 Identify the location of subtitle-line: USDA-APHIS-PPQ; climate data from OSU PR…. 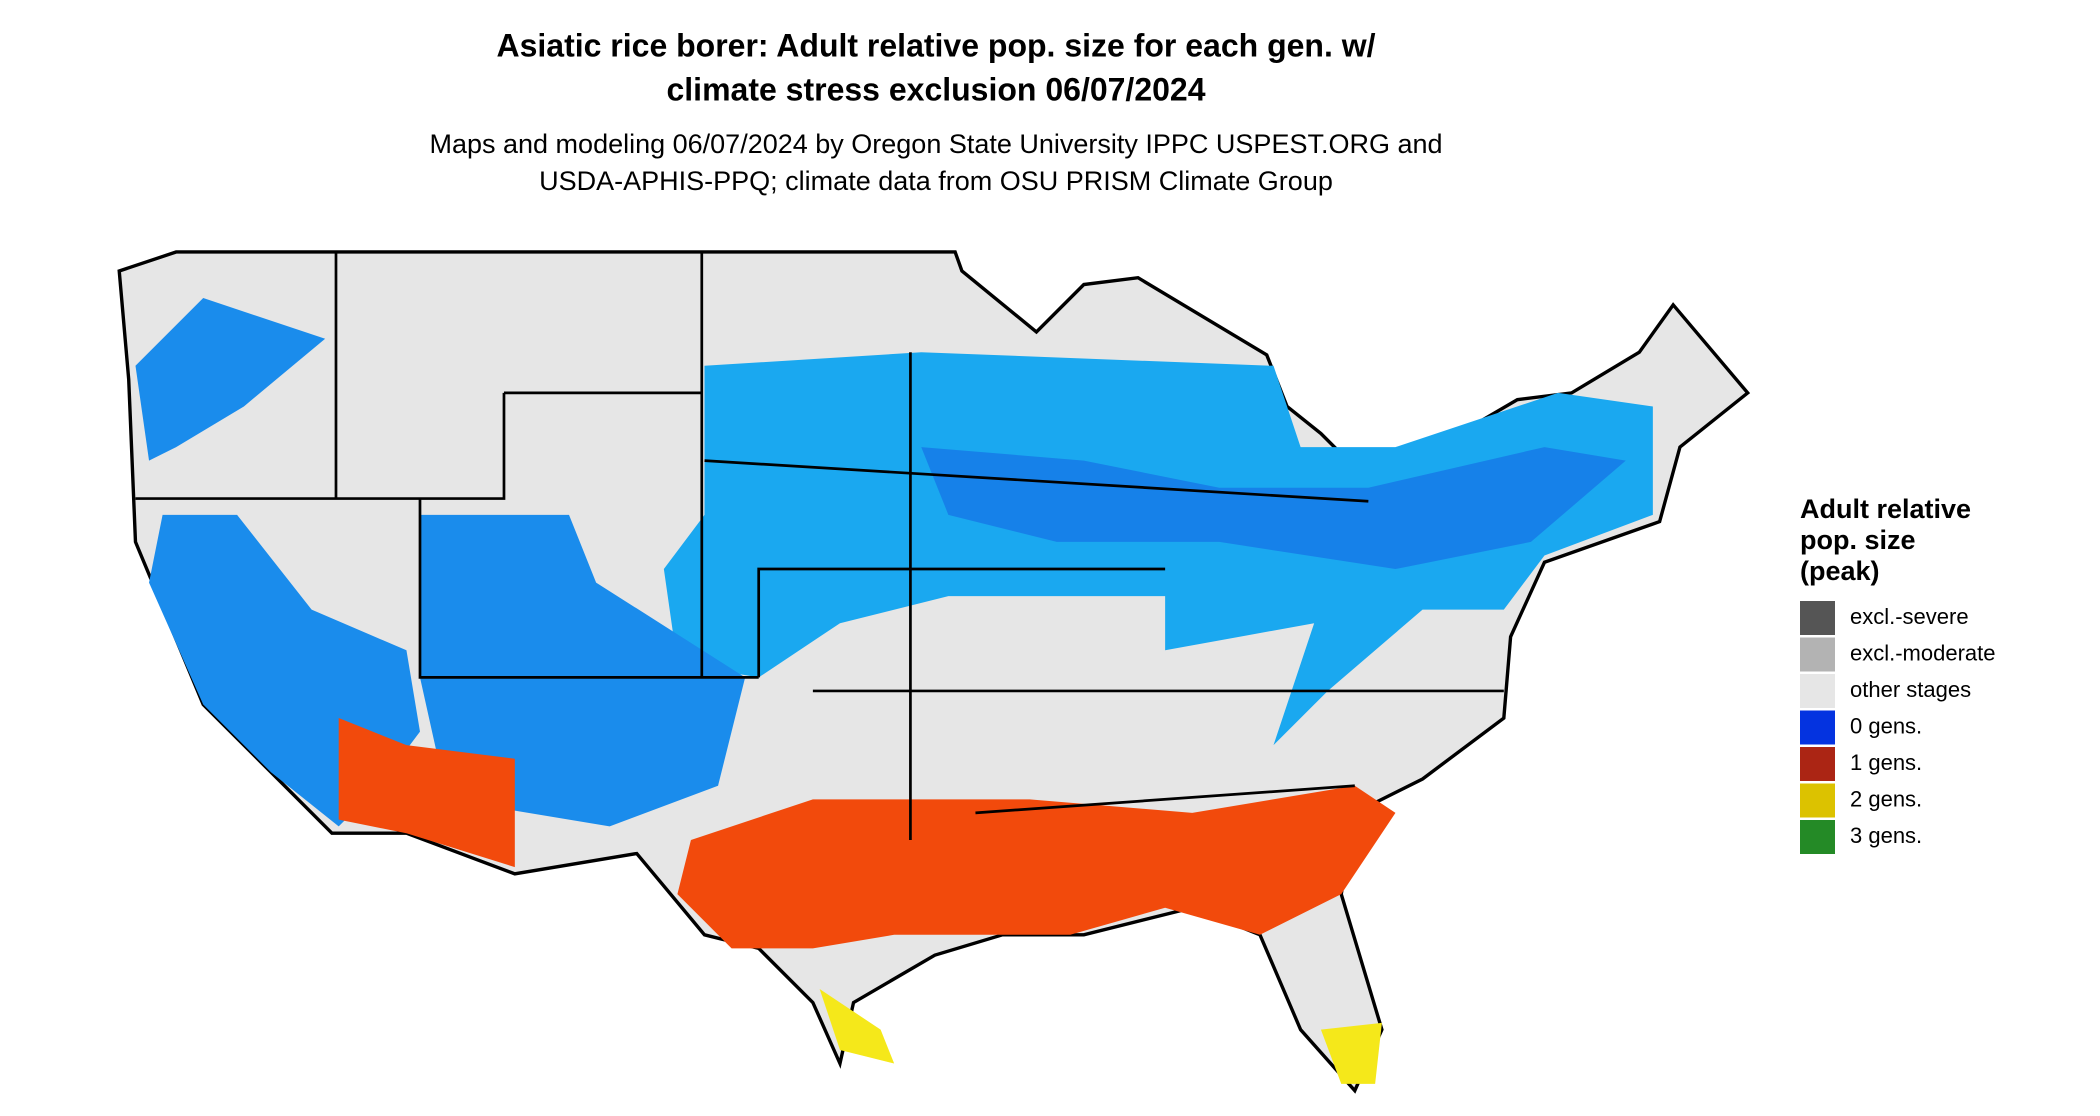
(936, 181).